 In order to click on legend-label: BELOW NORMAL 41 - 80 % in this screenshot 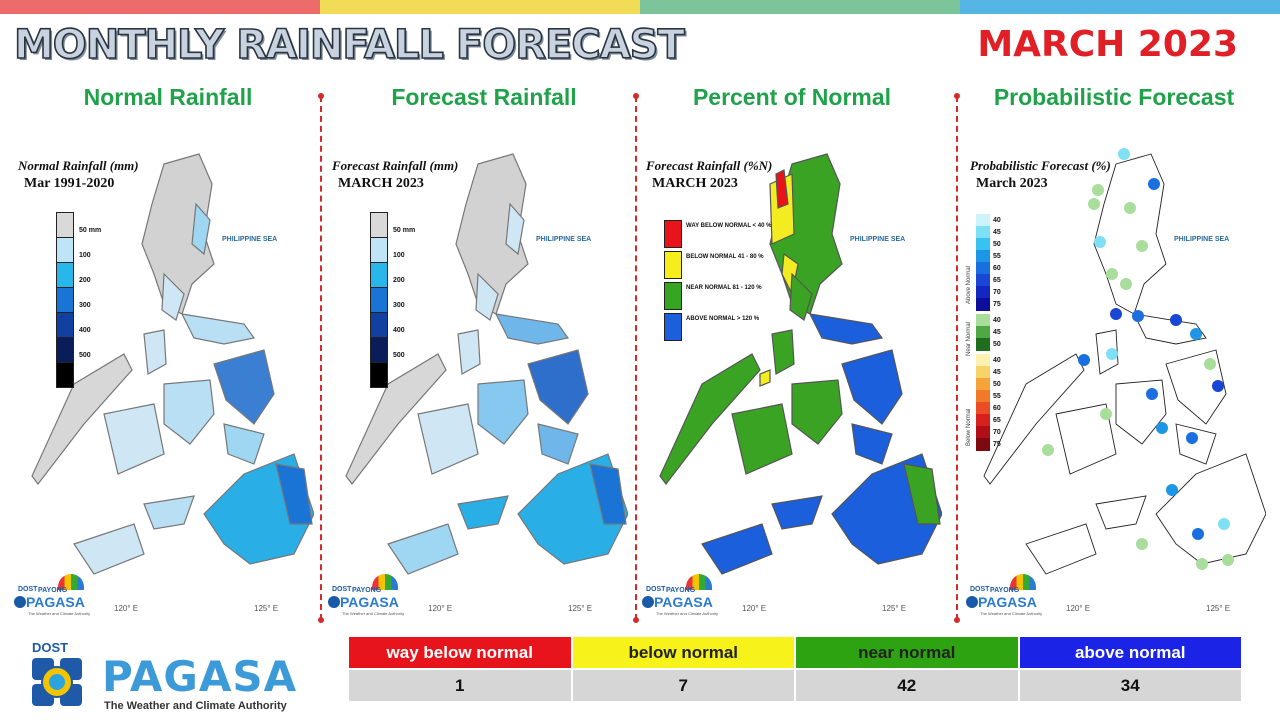, I will do `click(725, 257)`.